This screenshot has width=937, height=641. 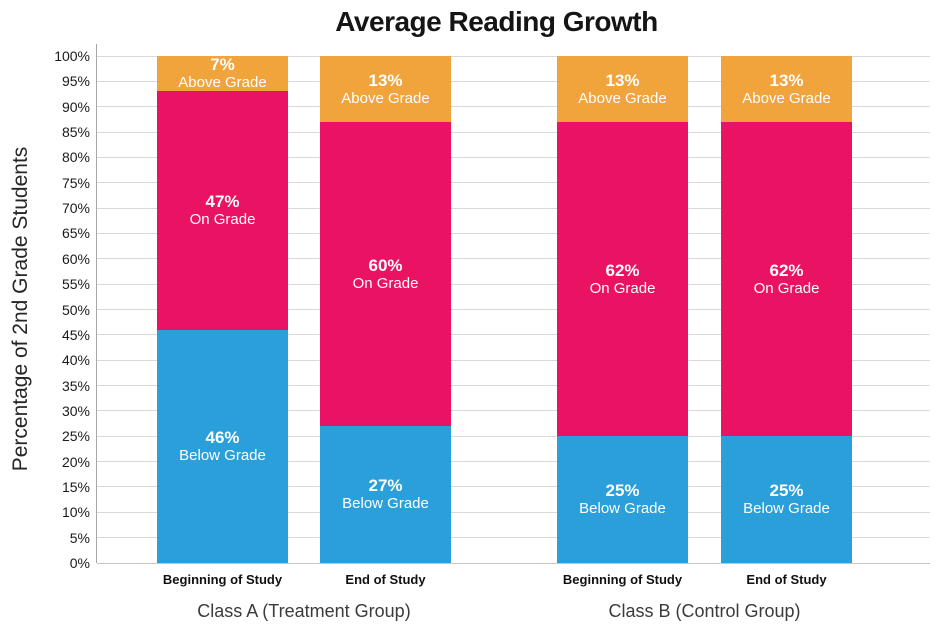 I want to click on y-tick-label-15: 15%, so click(x=75, y=486).